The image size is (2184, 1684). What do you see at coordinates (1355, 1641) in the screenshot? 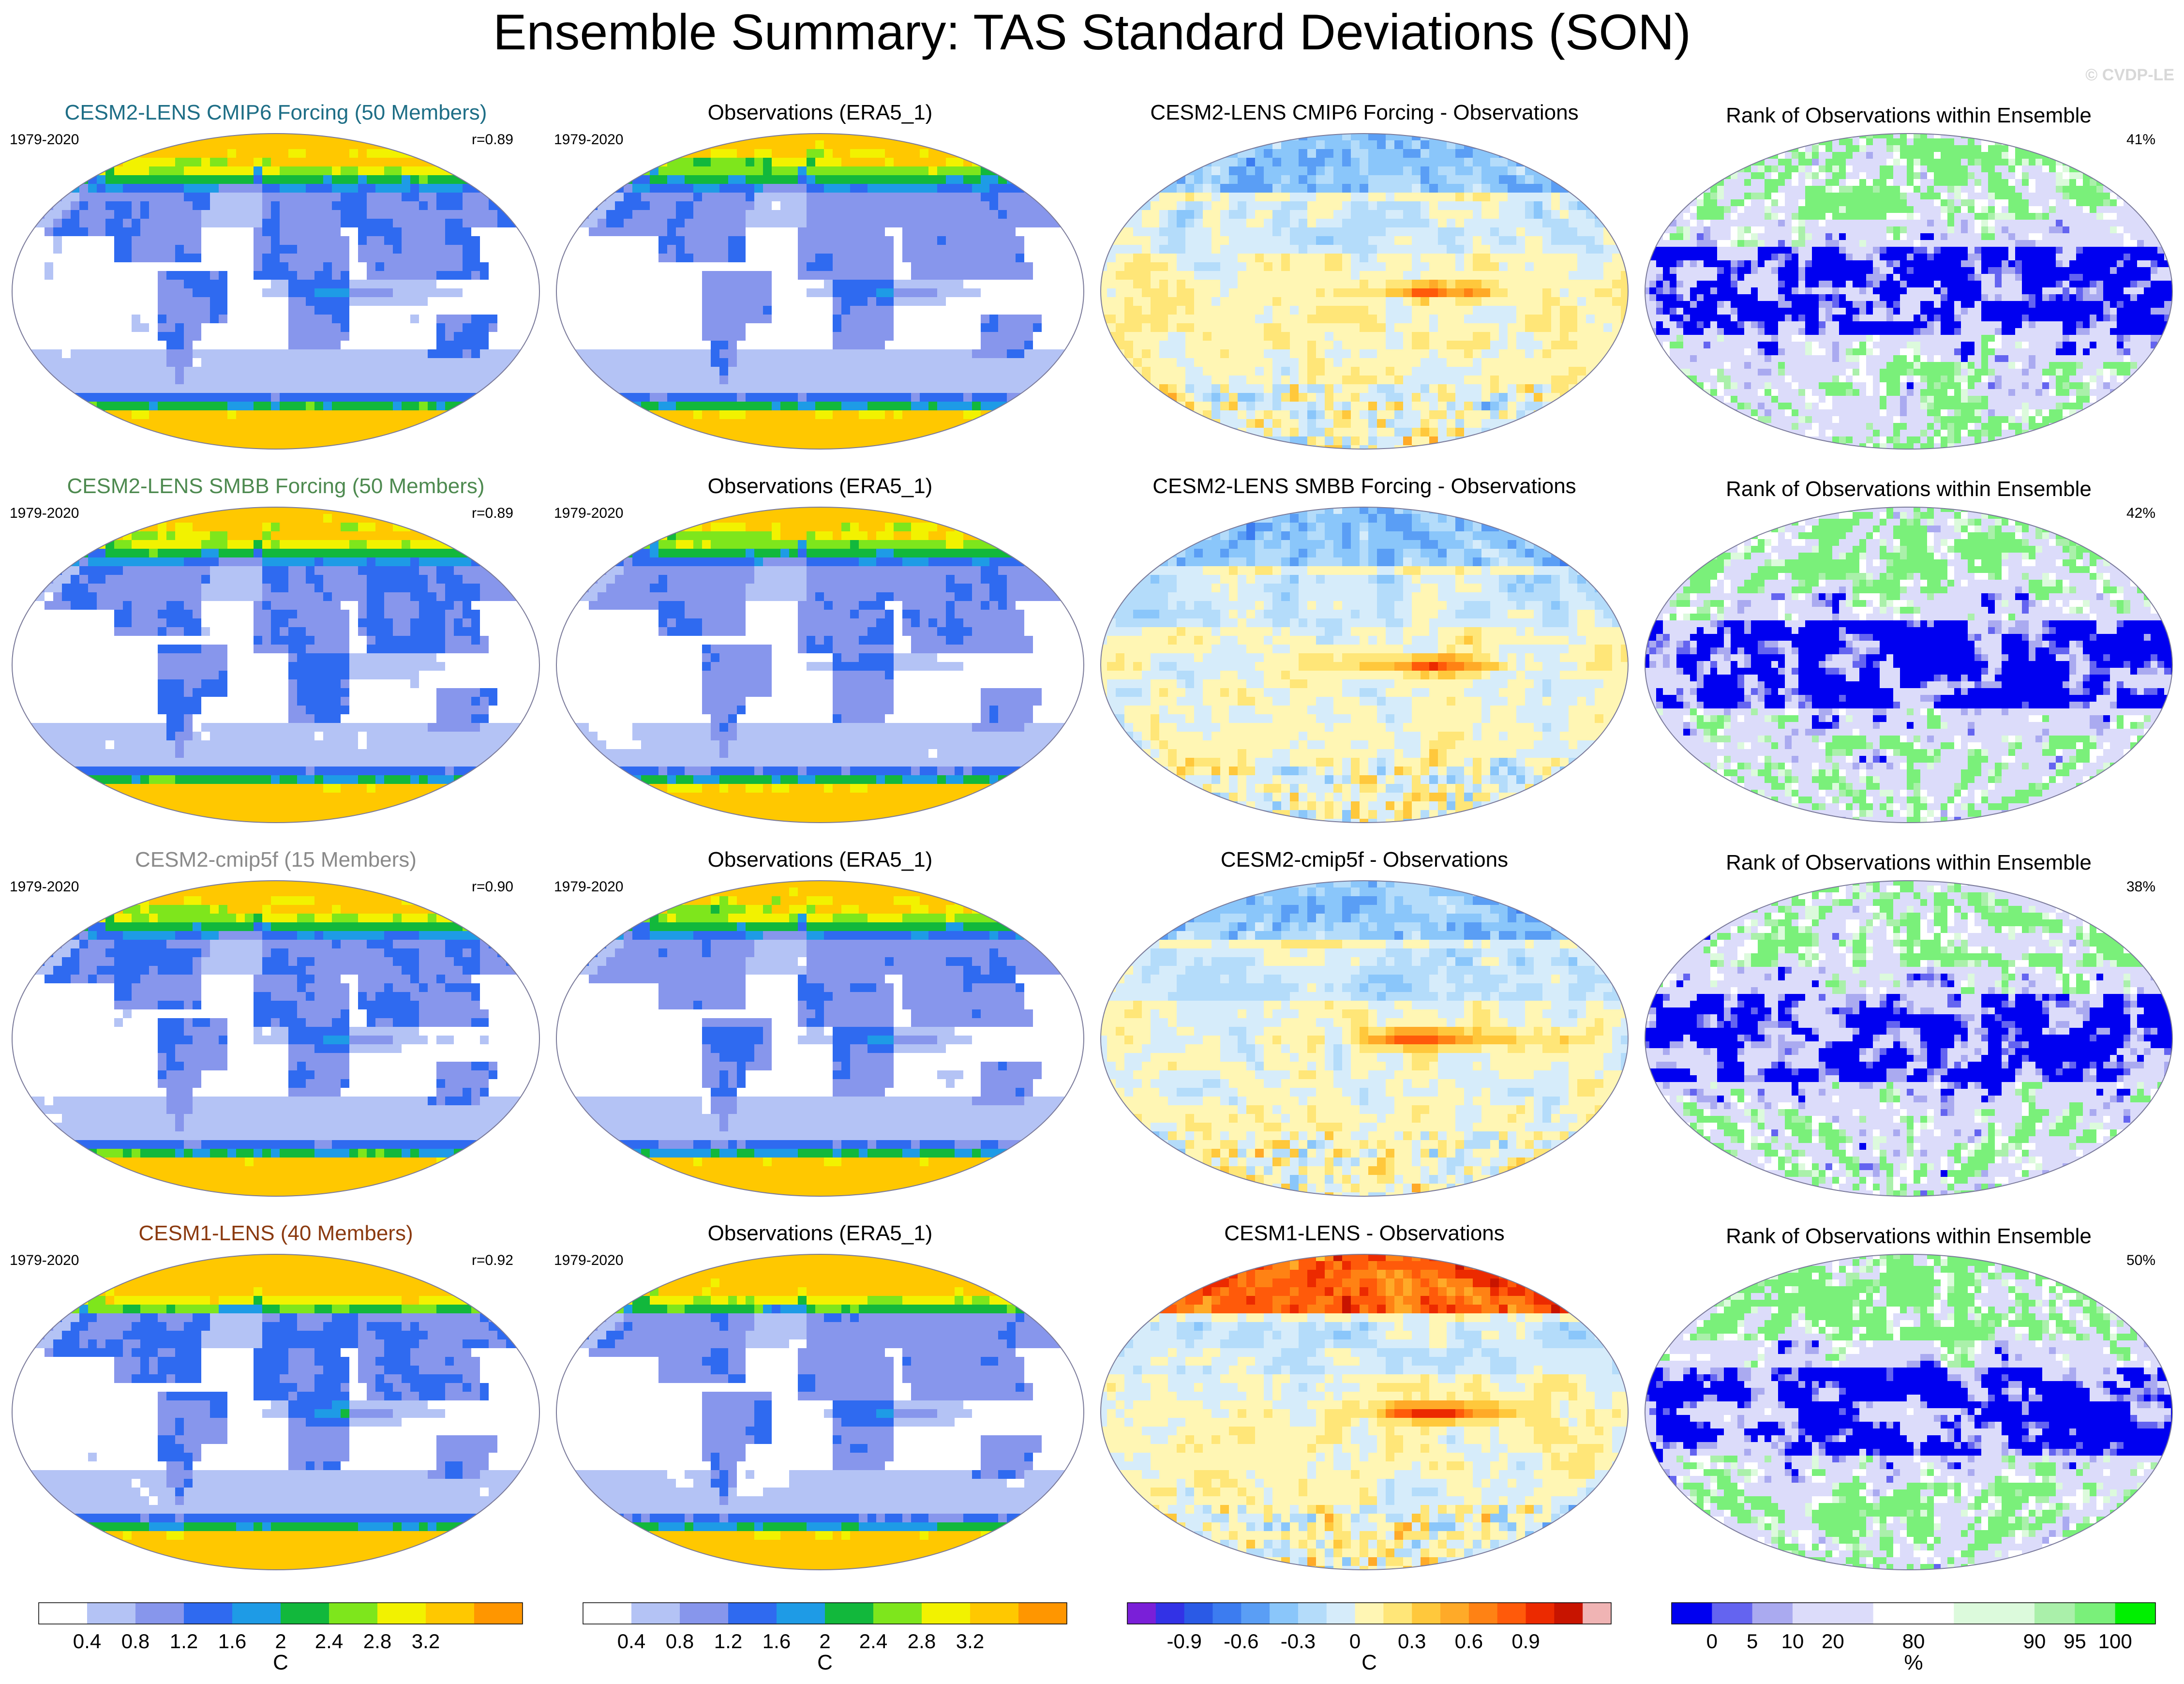
I see `colorbar-3-tick-label: 0` at bounding box center [1355, 1641].